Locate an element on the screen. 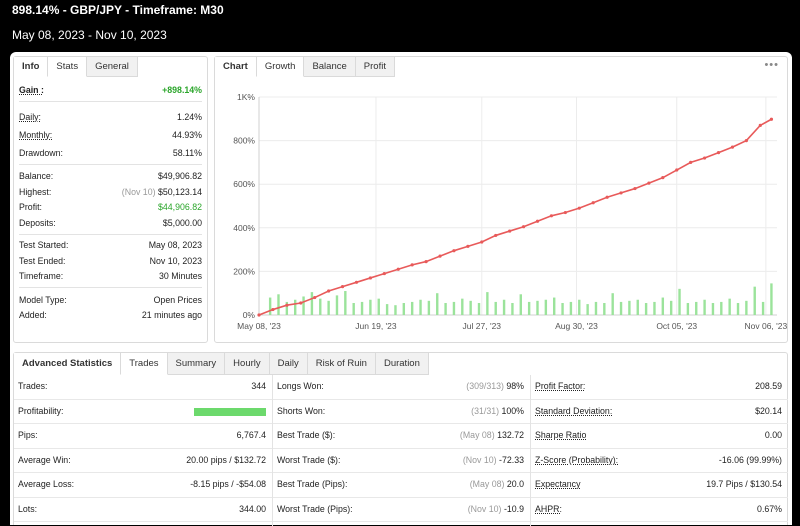 The height and width of the screenshot is (526, 800). stat-label: Expectancy is located at coordinates (558, 484).